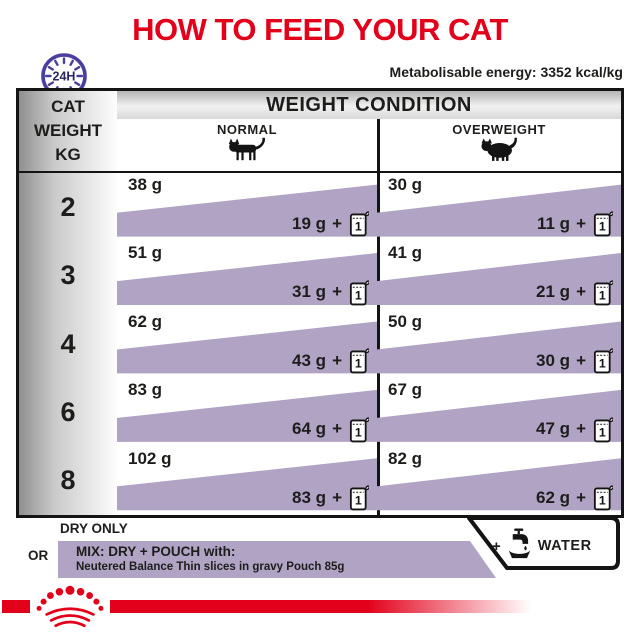 Image resolution: width=640 pixels, height=640 pixels. Describe the element at coordinates (309, 223) in the screenshot. I see `mix-grams: 19 g` at that location.